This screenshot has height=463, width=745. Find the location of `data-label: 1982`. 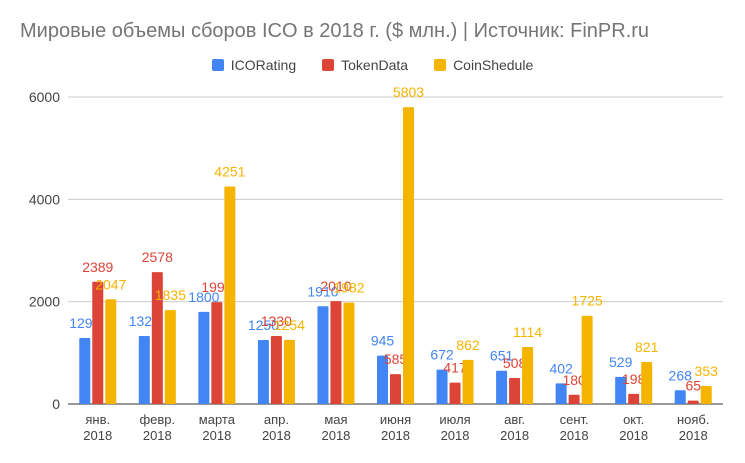

data-label: 1982 is located at coordinates (348, 288).